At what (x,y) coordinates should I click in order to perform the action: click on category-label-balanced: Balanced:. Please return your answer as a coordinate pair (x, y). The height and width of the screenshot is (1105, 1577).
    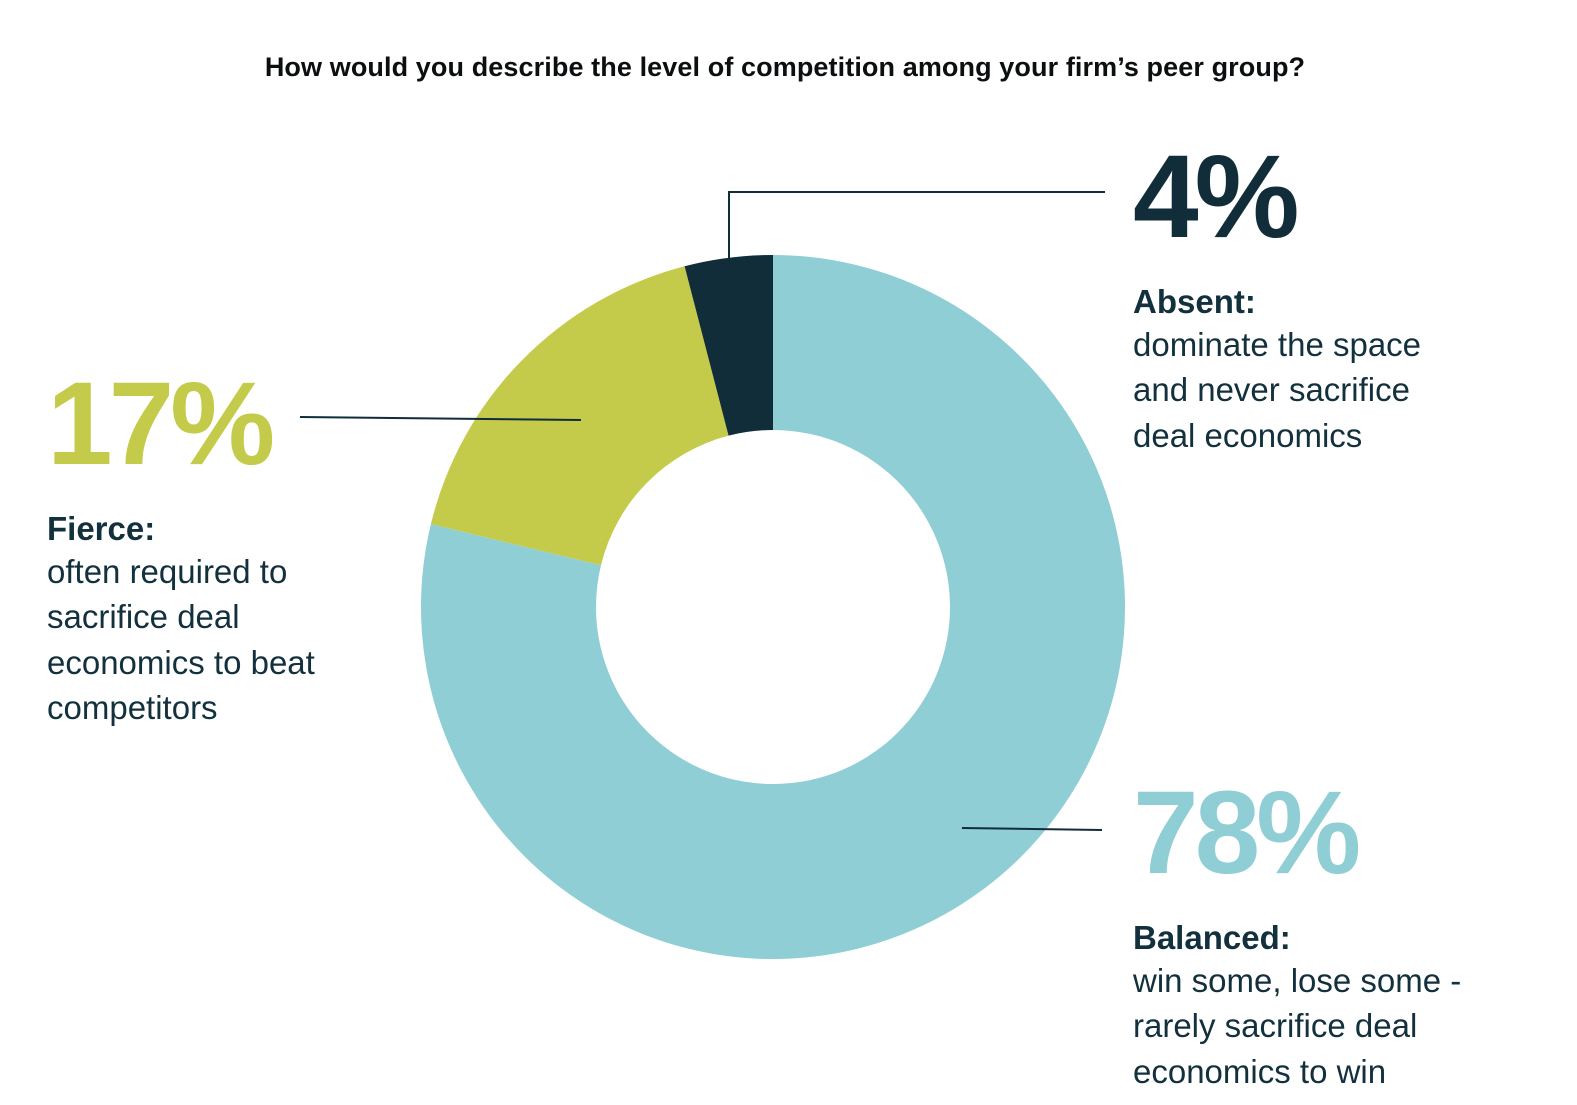
    Looking at the image, I should click on (1212, 937).